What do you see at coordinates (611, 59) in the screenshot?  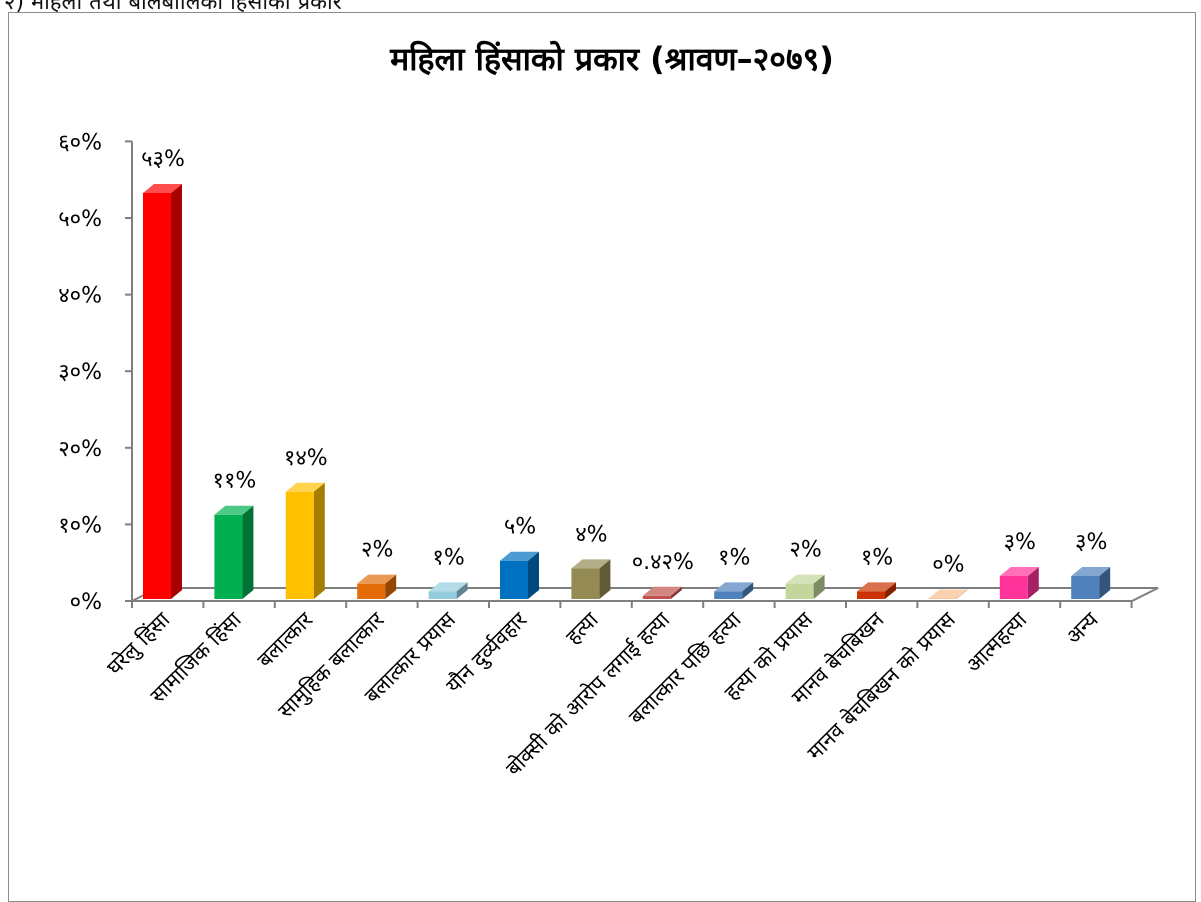 I see `chart-title: महिला हिंसाको प्रकार (श्रावण–२०७९)` at bounding box center [611, 59].